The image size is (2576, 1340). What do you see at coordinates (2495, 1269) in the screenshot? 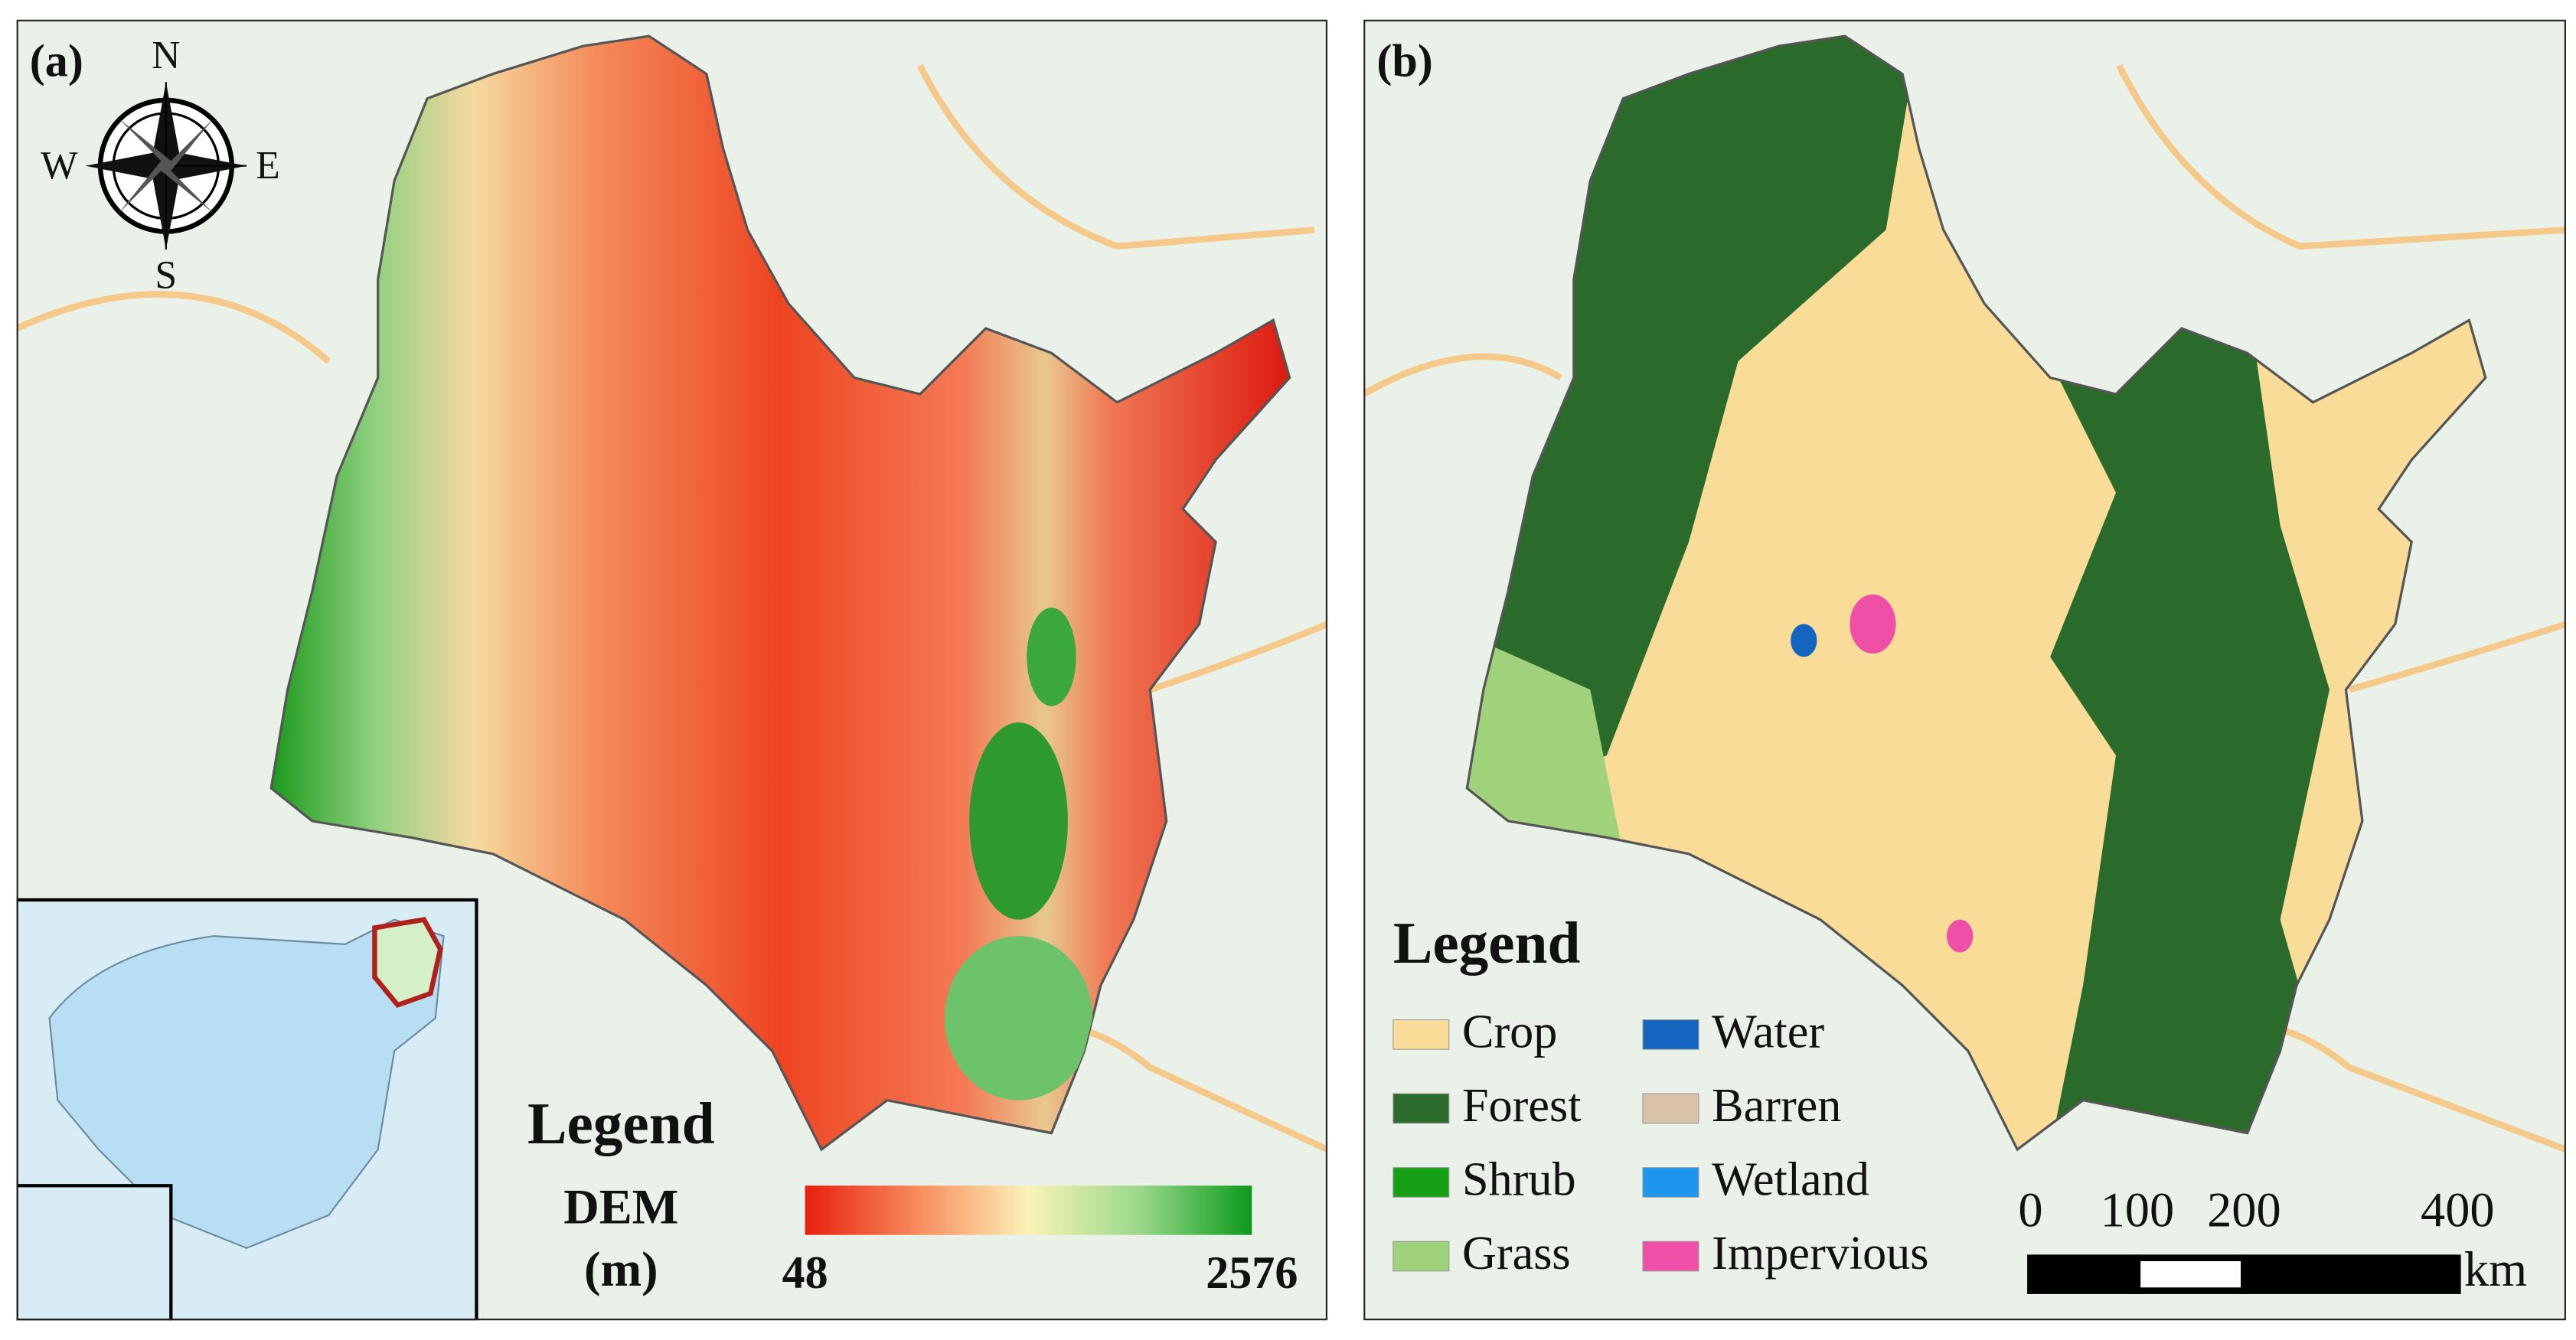
I see `scale-unit: km` at bounding box center [2495, 1269].